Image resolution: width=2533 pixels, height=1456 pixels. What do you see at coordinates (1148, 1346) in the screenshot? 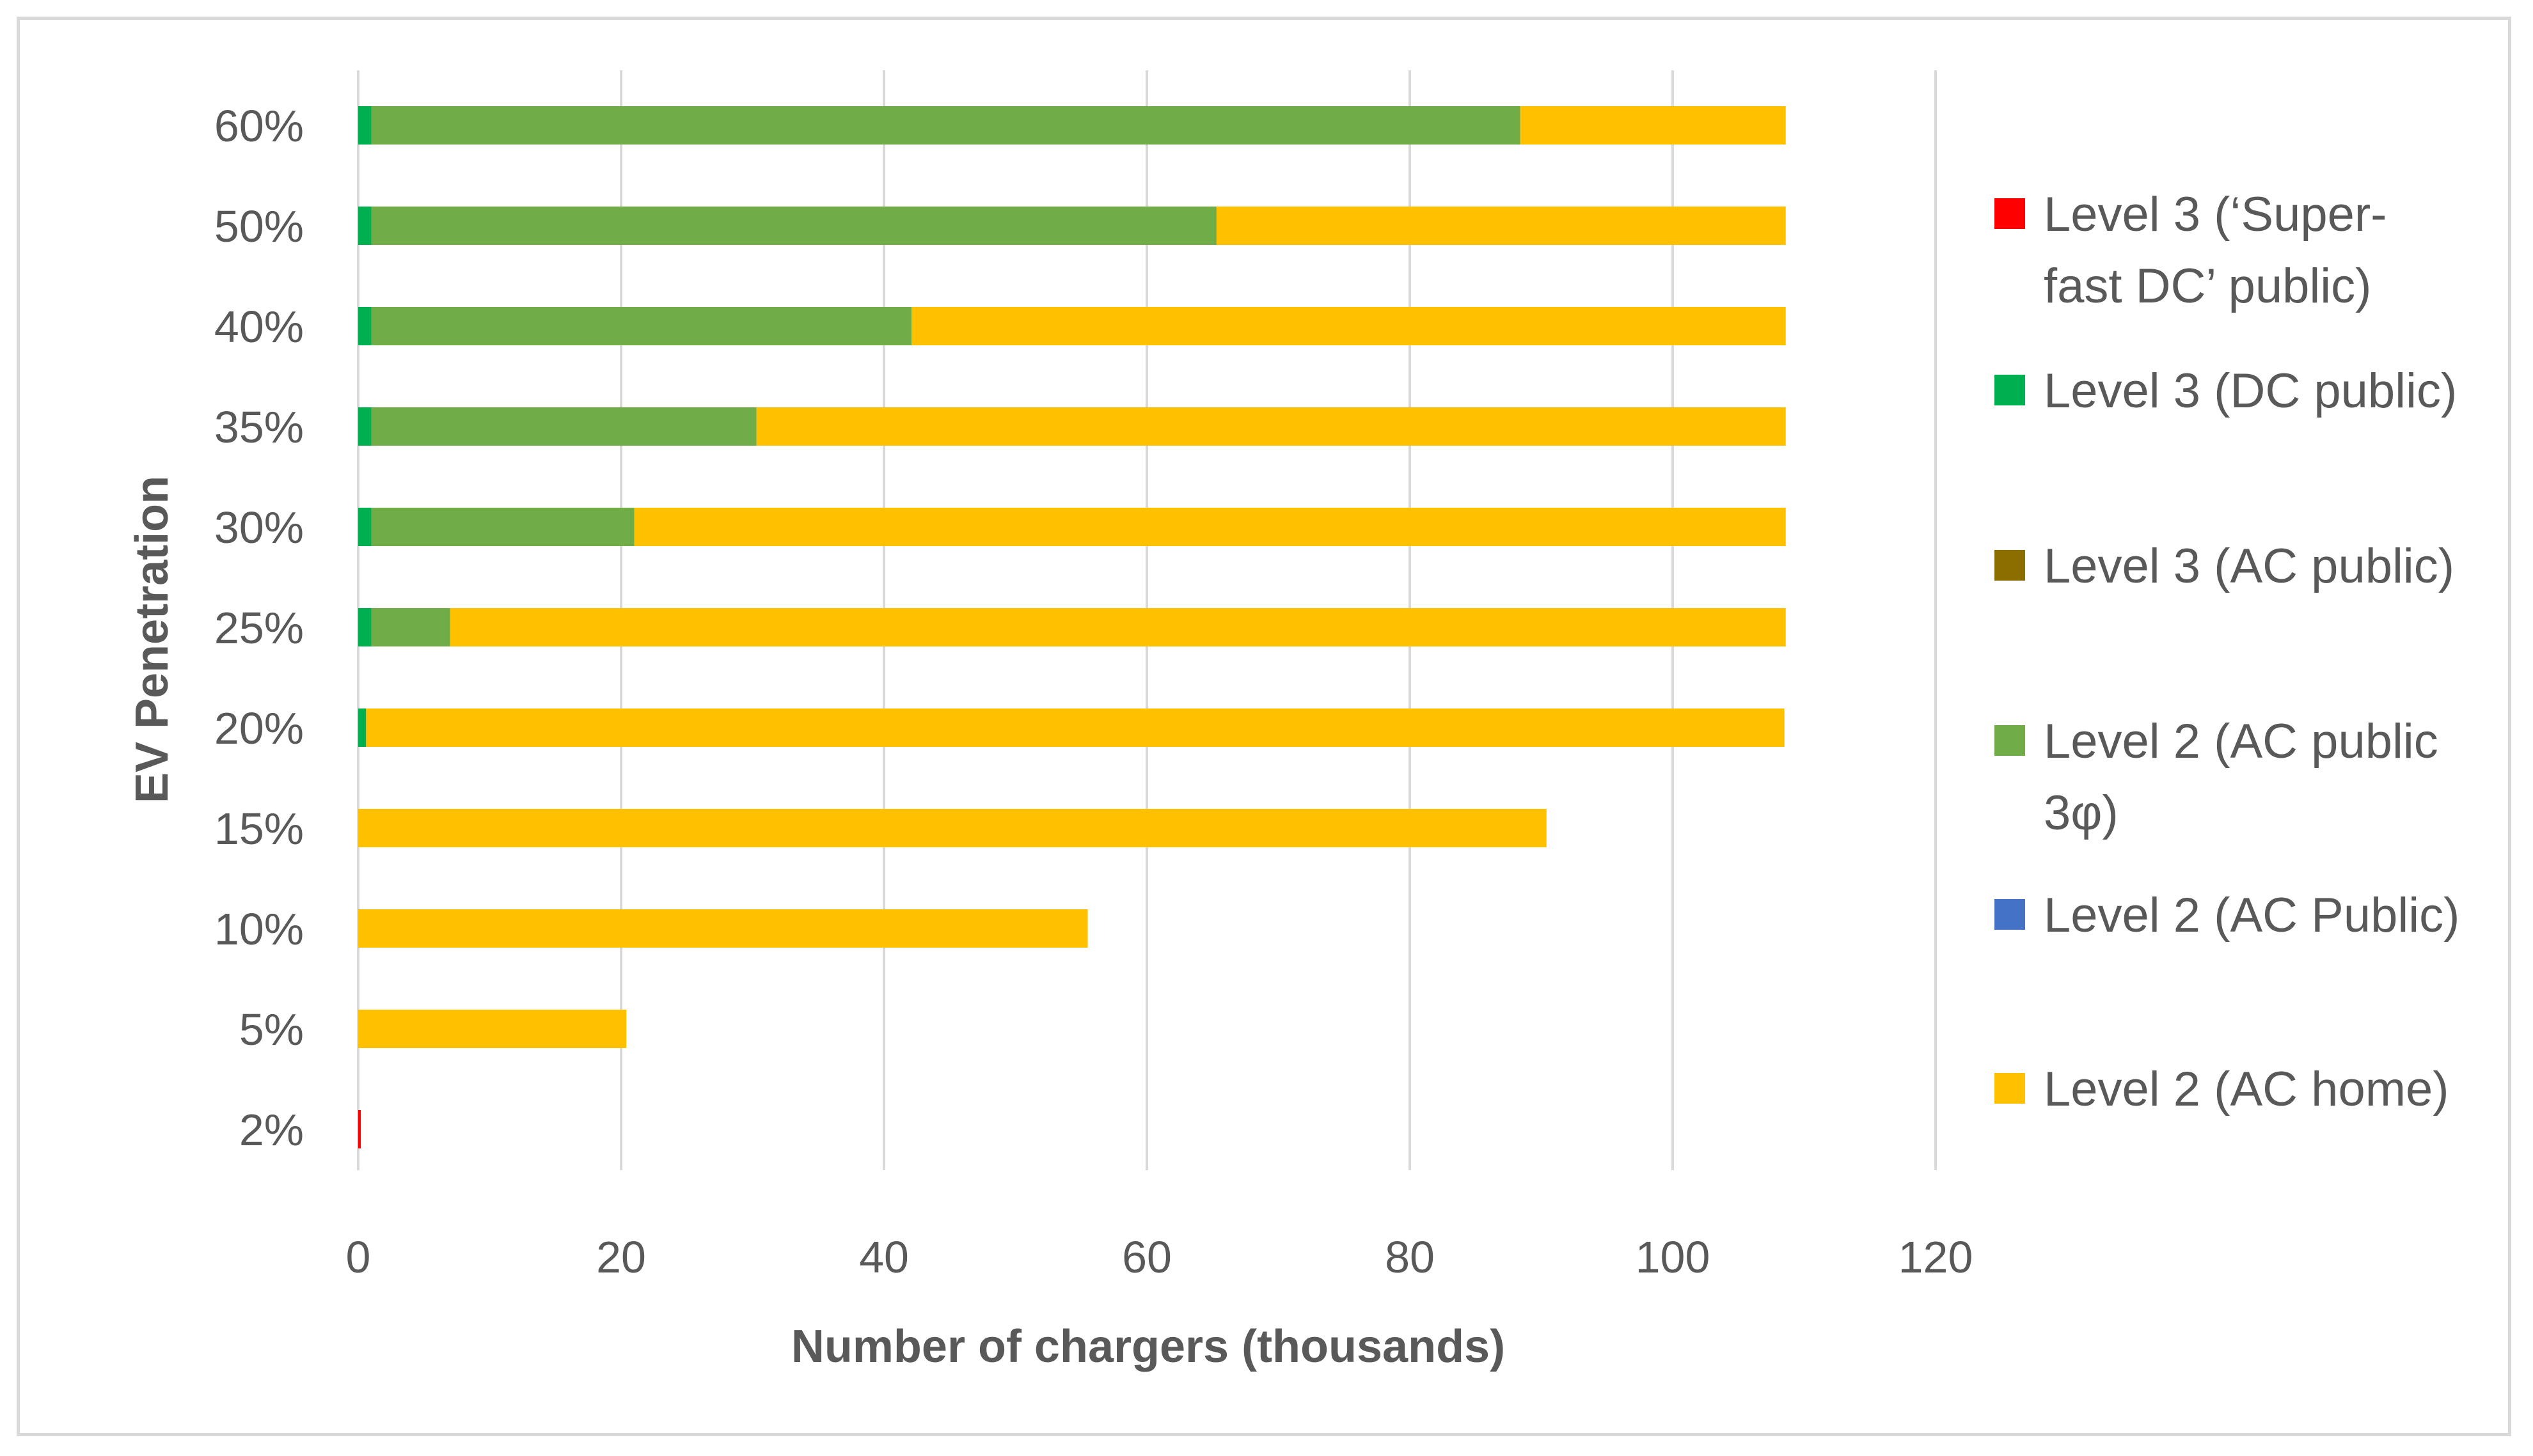
I see `x-axis-title: Number of chargers (thousands)` at bounding box center [1148, 1346].